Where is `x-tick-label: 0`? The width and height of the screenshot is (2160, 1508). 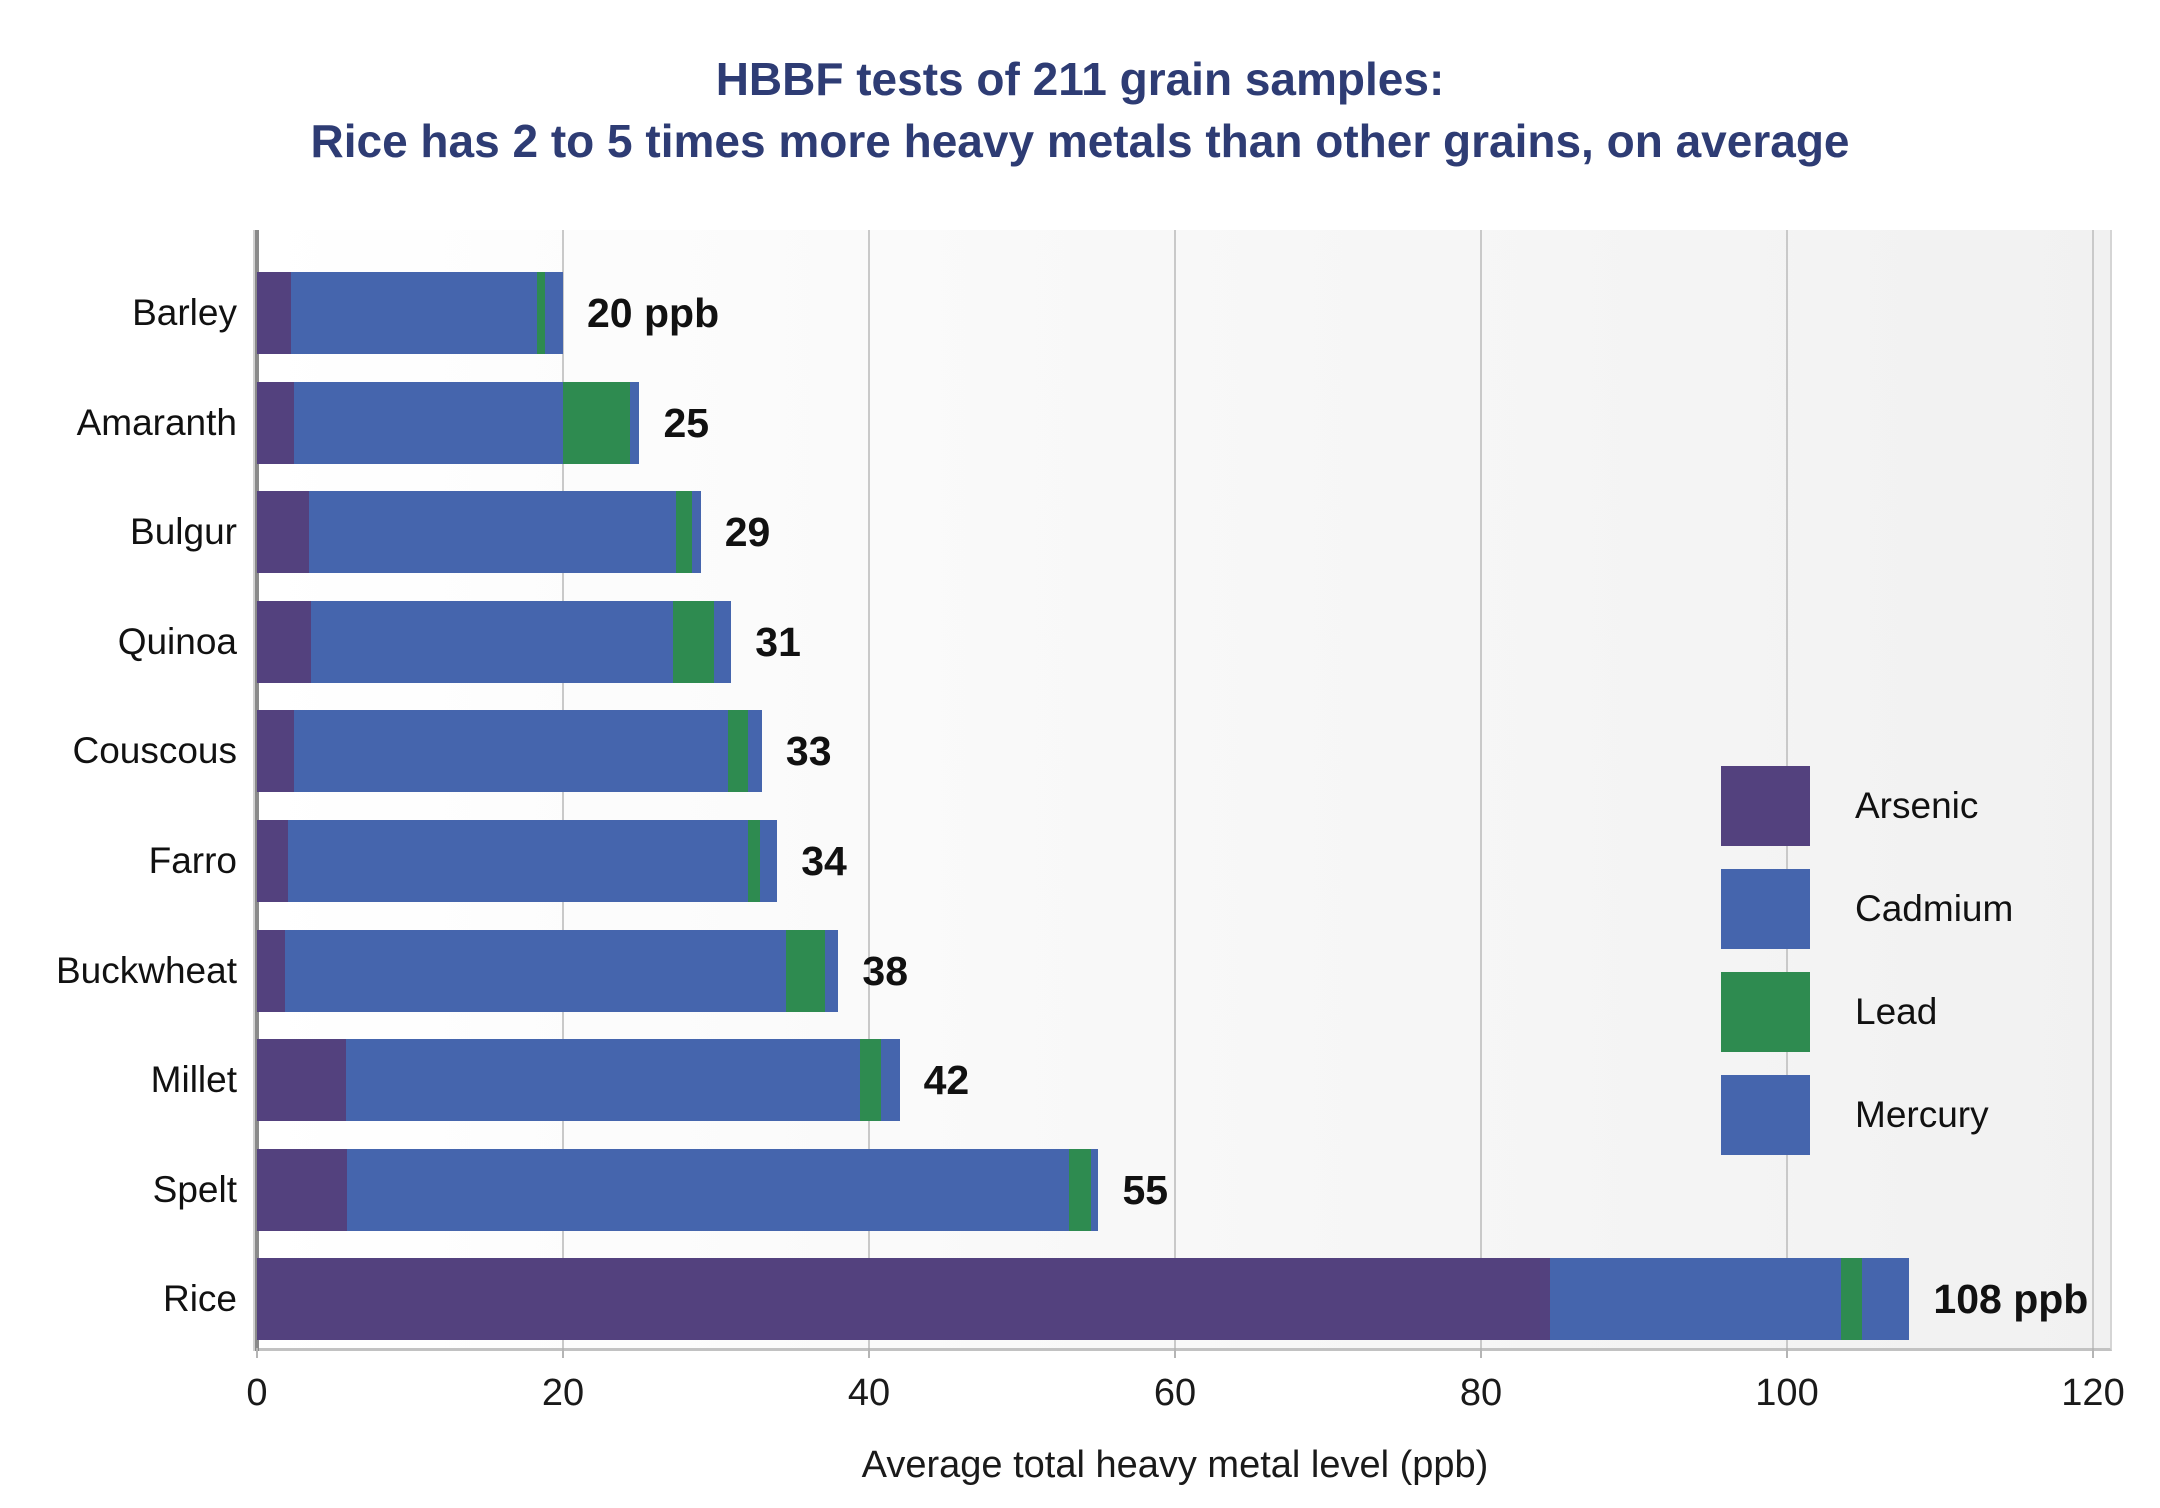
x-tick-label: 0 is located at coordinates (257, 1393).